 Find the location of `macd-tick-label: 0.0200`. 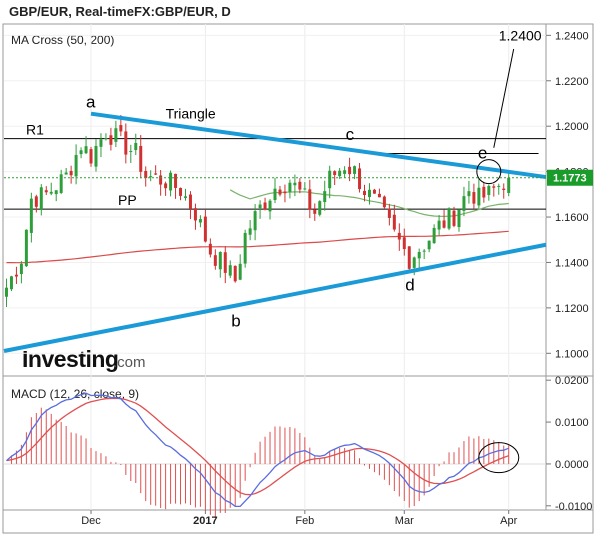

macd-tick-label: 0.0200 is located at coordinates (572, 381).